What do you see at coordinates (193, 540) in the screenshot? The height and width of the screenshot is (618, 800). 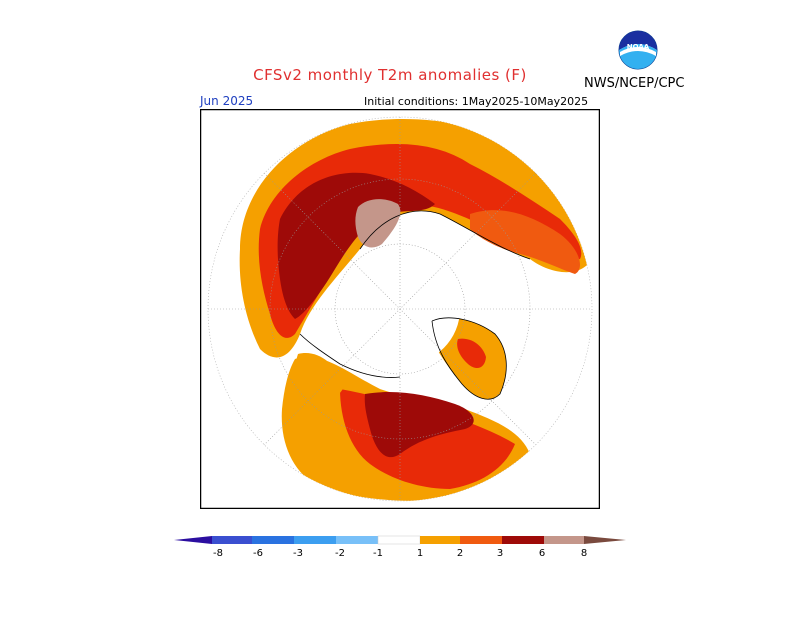 I see `colorbar-low-arrow` at bounding box center [193, 540].